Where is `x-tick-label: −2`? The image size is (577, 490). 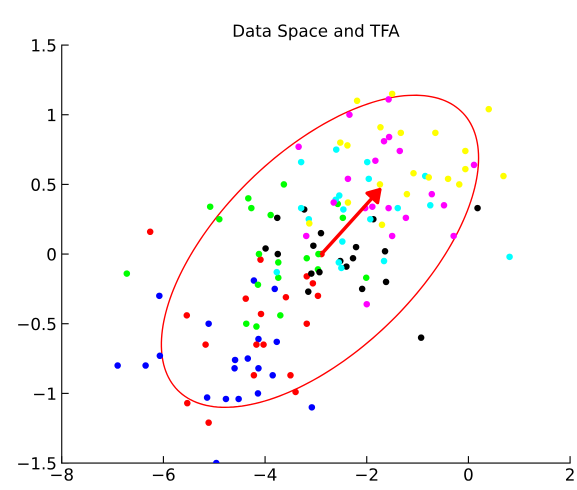
x-tick-label: −2 is located at coordinates (367, 474).